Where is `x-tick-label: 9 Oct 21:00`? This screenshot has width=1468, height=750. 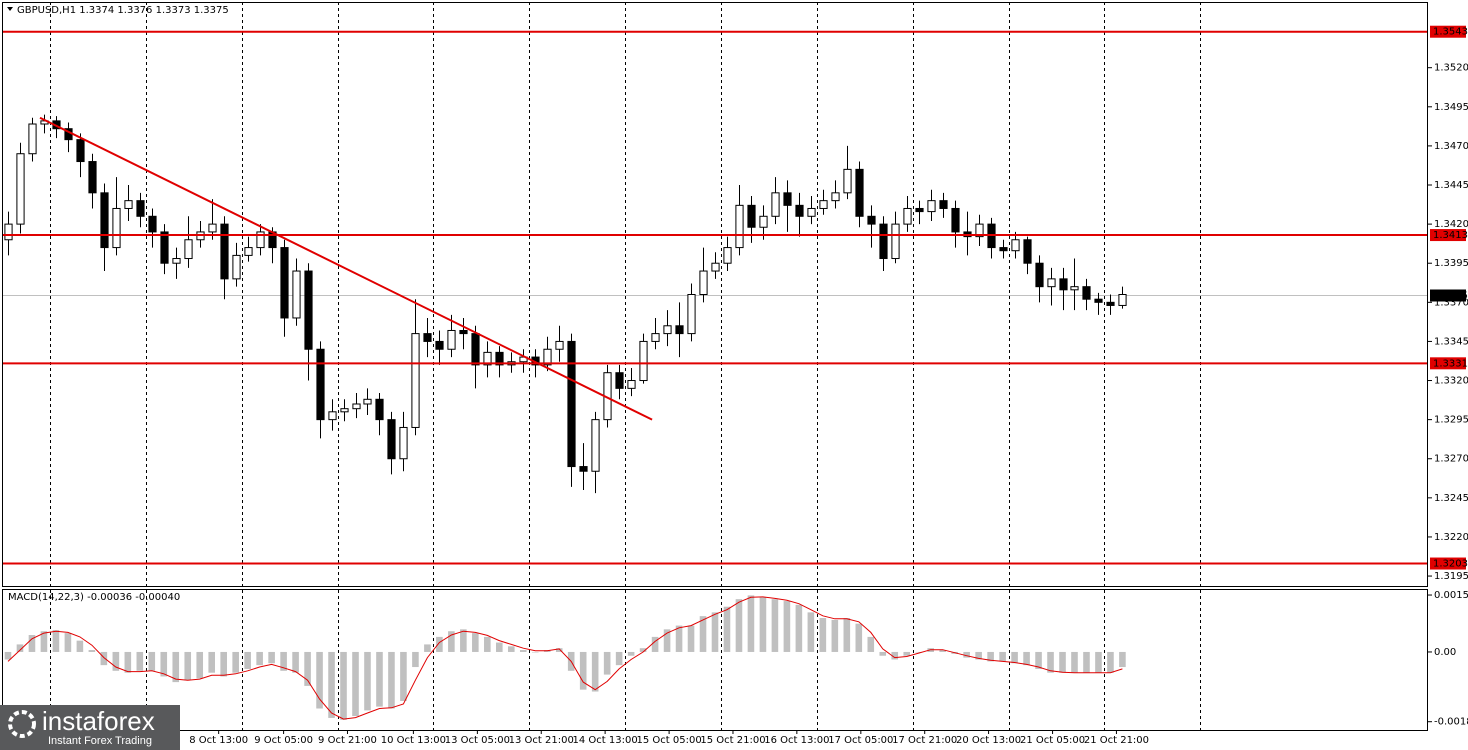 x-tick-label: 9 Oct 21:00 is located at coordinates (347, 740).